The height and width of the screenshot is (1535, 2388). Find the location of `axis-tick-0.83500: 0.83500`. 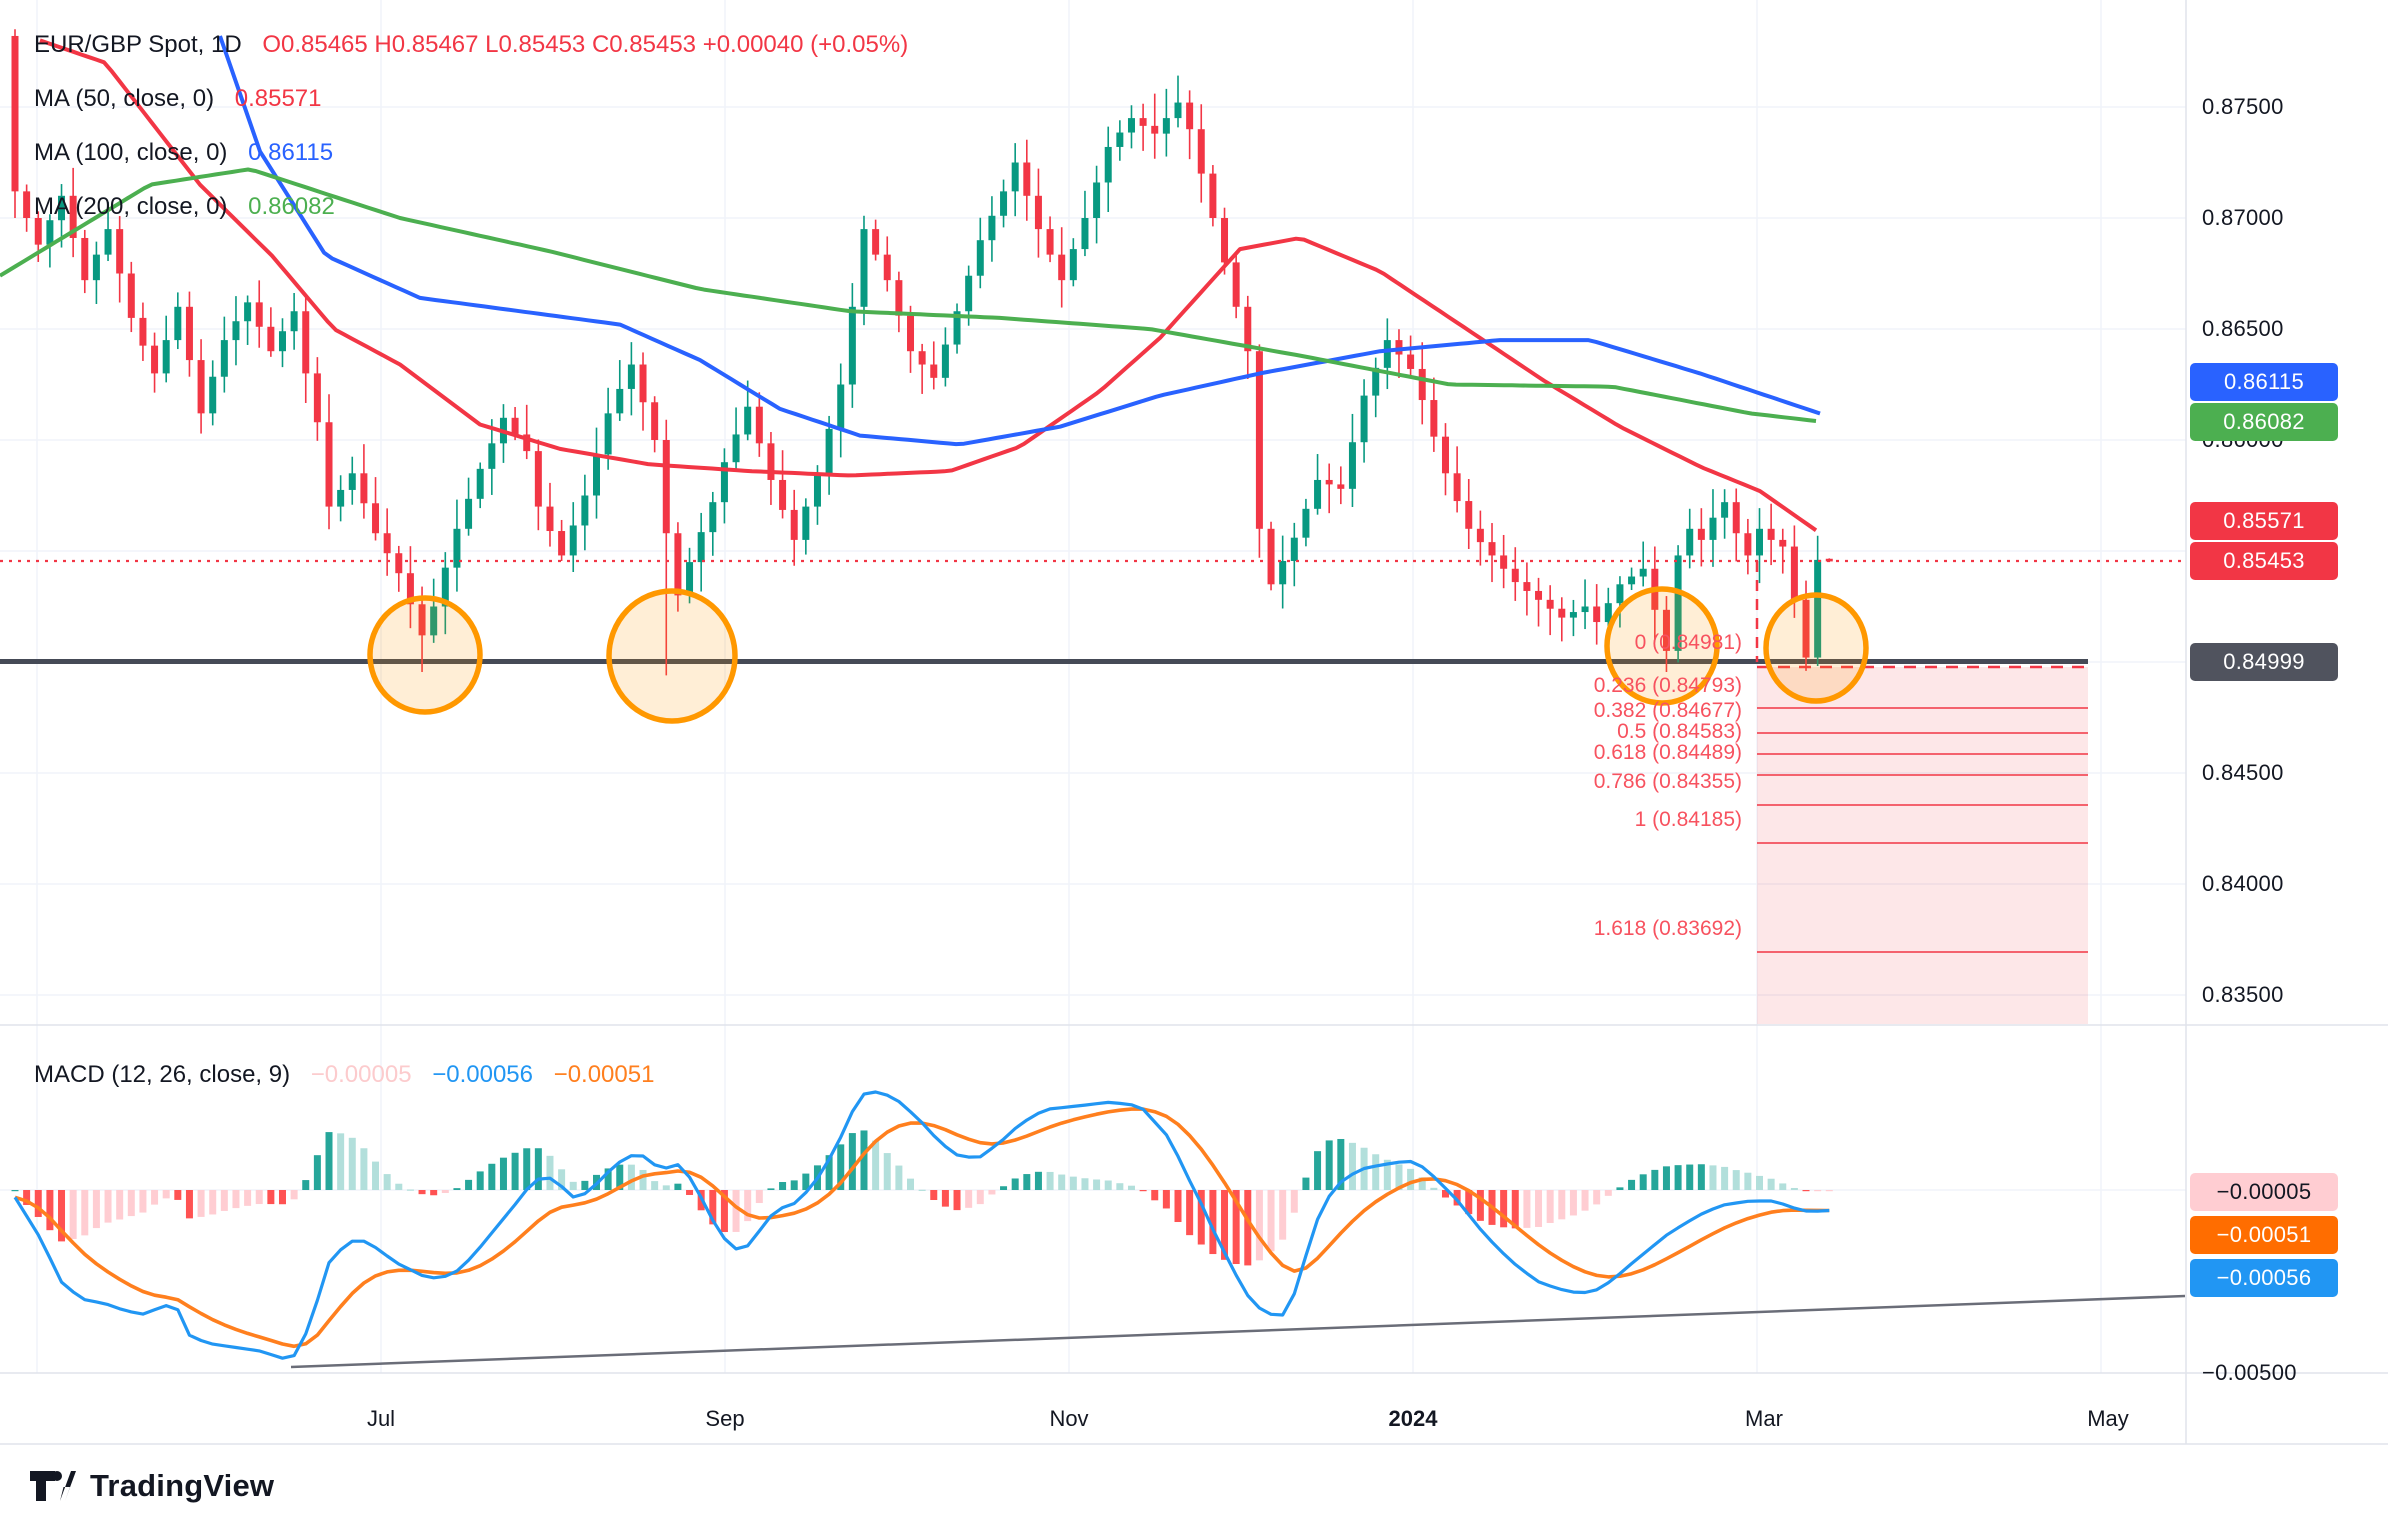

axis-tick-0.83500: 0.83500 is located at coordinates (2243, 994).